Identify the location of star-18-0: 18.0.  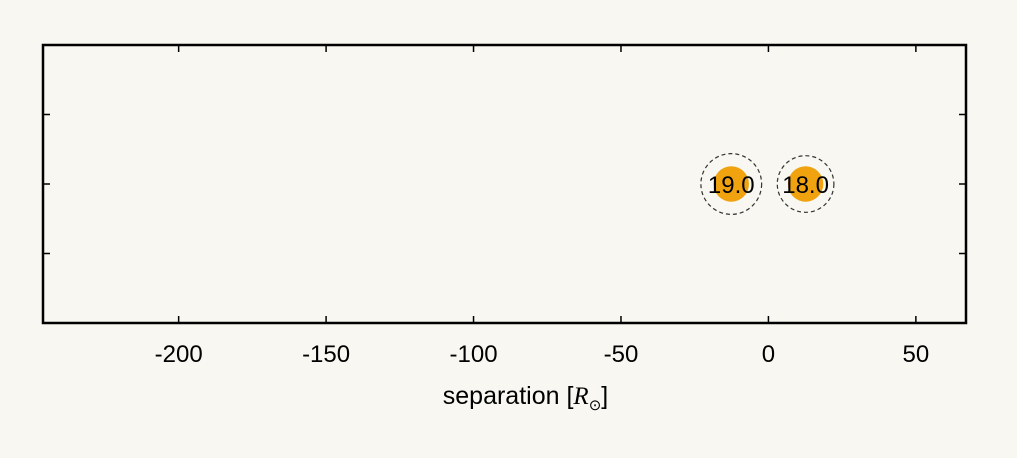
(805, 184).